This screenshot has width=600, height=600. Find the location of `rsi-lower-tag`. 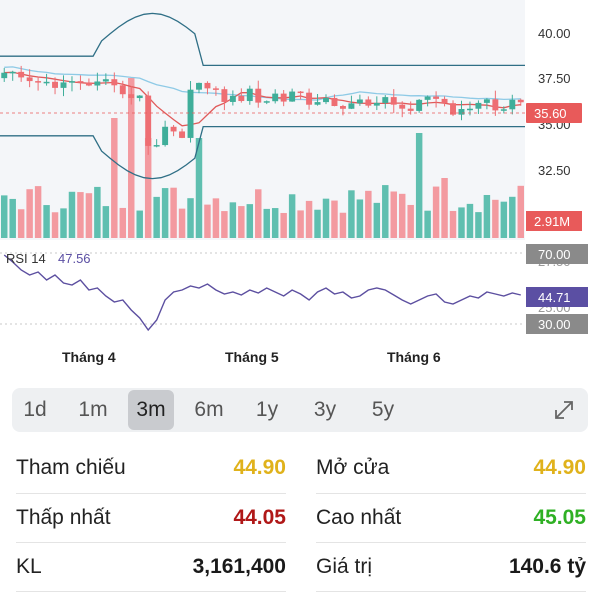

rsi-lower-tag is located at coordinates (557, 324).